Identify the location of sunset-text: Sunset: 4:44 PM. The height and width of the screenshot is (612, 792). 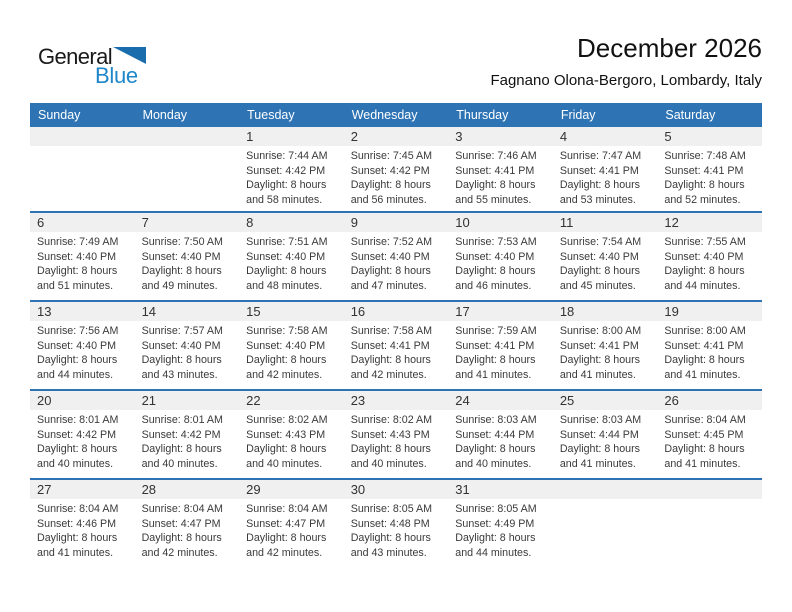
(495, 434).